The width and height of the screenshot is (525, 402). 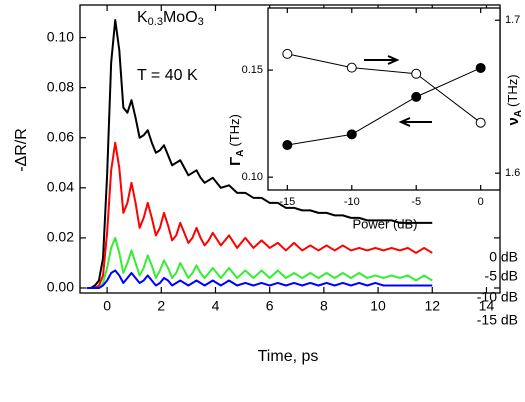 I want to click on formula: K0.3MoO3, so click(x=170, y=18).